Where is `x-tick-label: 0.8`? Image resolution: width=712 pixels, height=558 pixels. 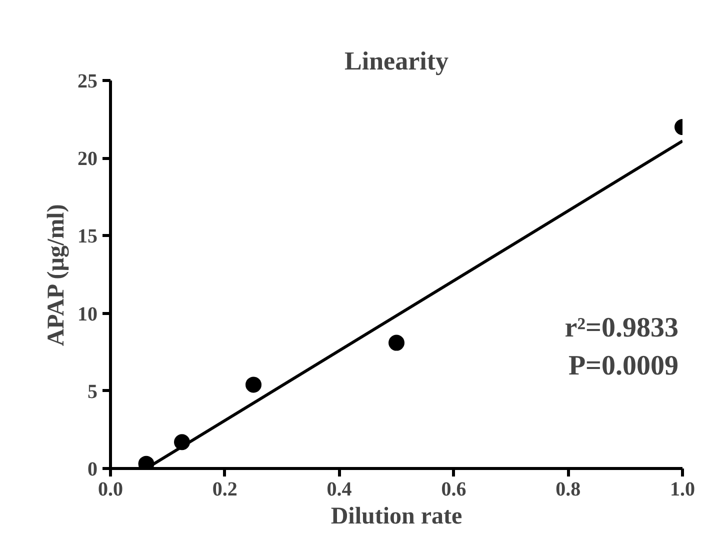 x-tick-label: 0.8 is located at coordinates (568, 489).